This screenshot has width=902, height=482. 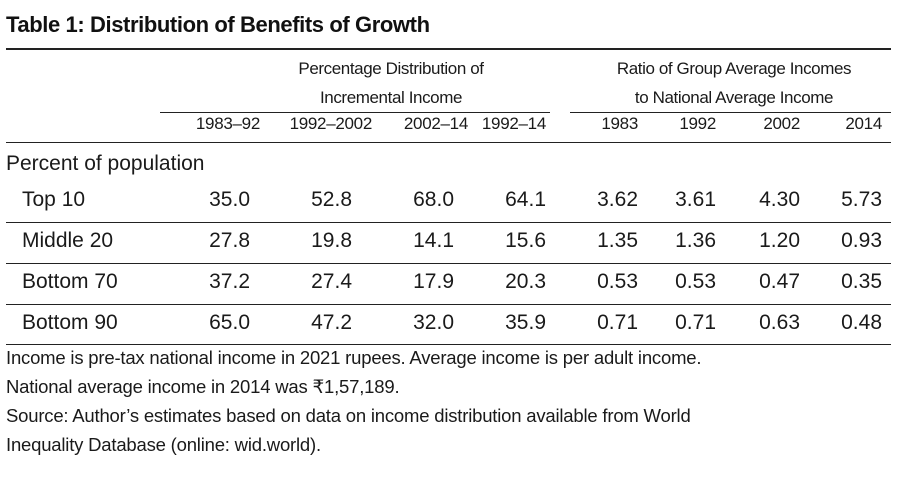 What do you see at coordinates (861, 281) in the screenshot?
I see `table-cell: 0.35` at bounding box center [861, 281].